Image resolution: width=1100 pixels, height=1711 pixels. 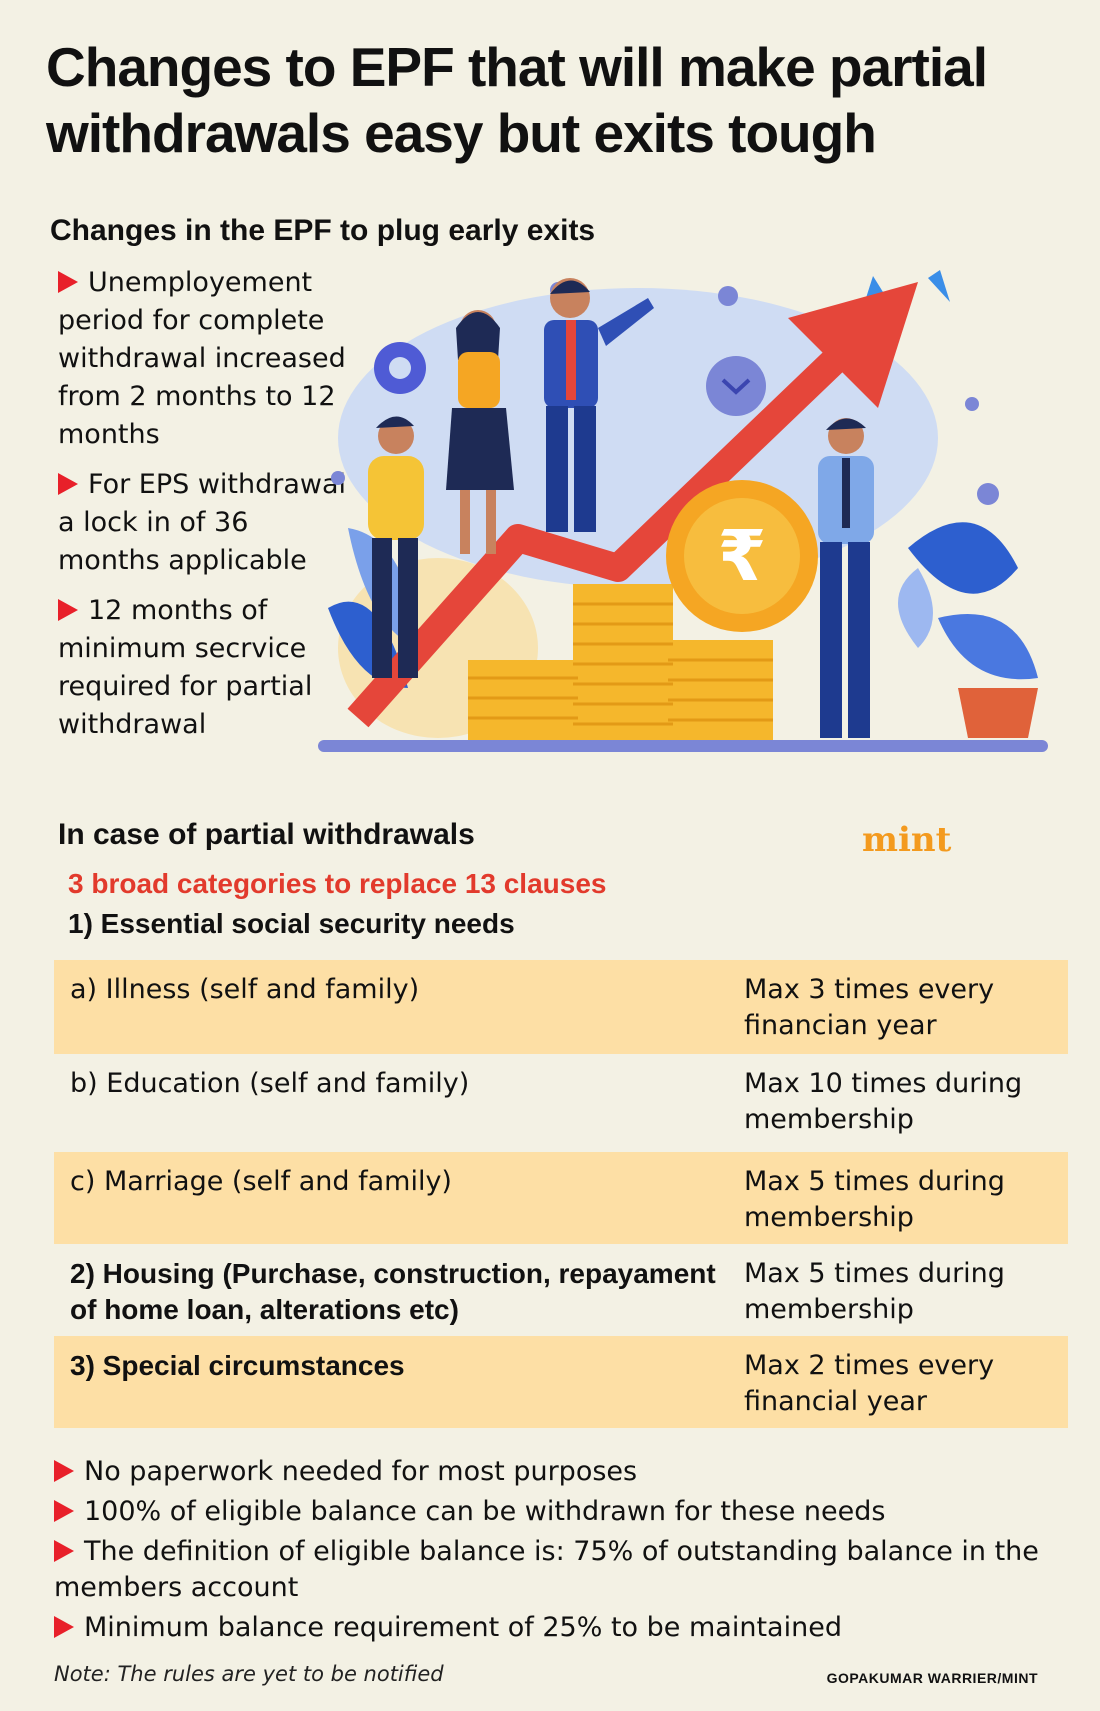 I want to click on bullet-item: No paperwork needed for most purposes, so click(x=559, y=1472).